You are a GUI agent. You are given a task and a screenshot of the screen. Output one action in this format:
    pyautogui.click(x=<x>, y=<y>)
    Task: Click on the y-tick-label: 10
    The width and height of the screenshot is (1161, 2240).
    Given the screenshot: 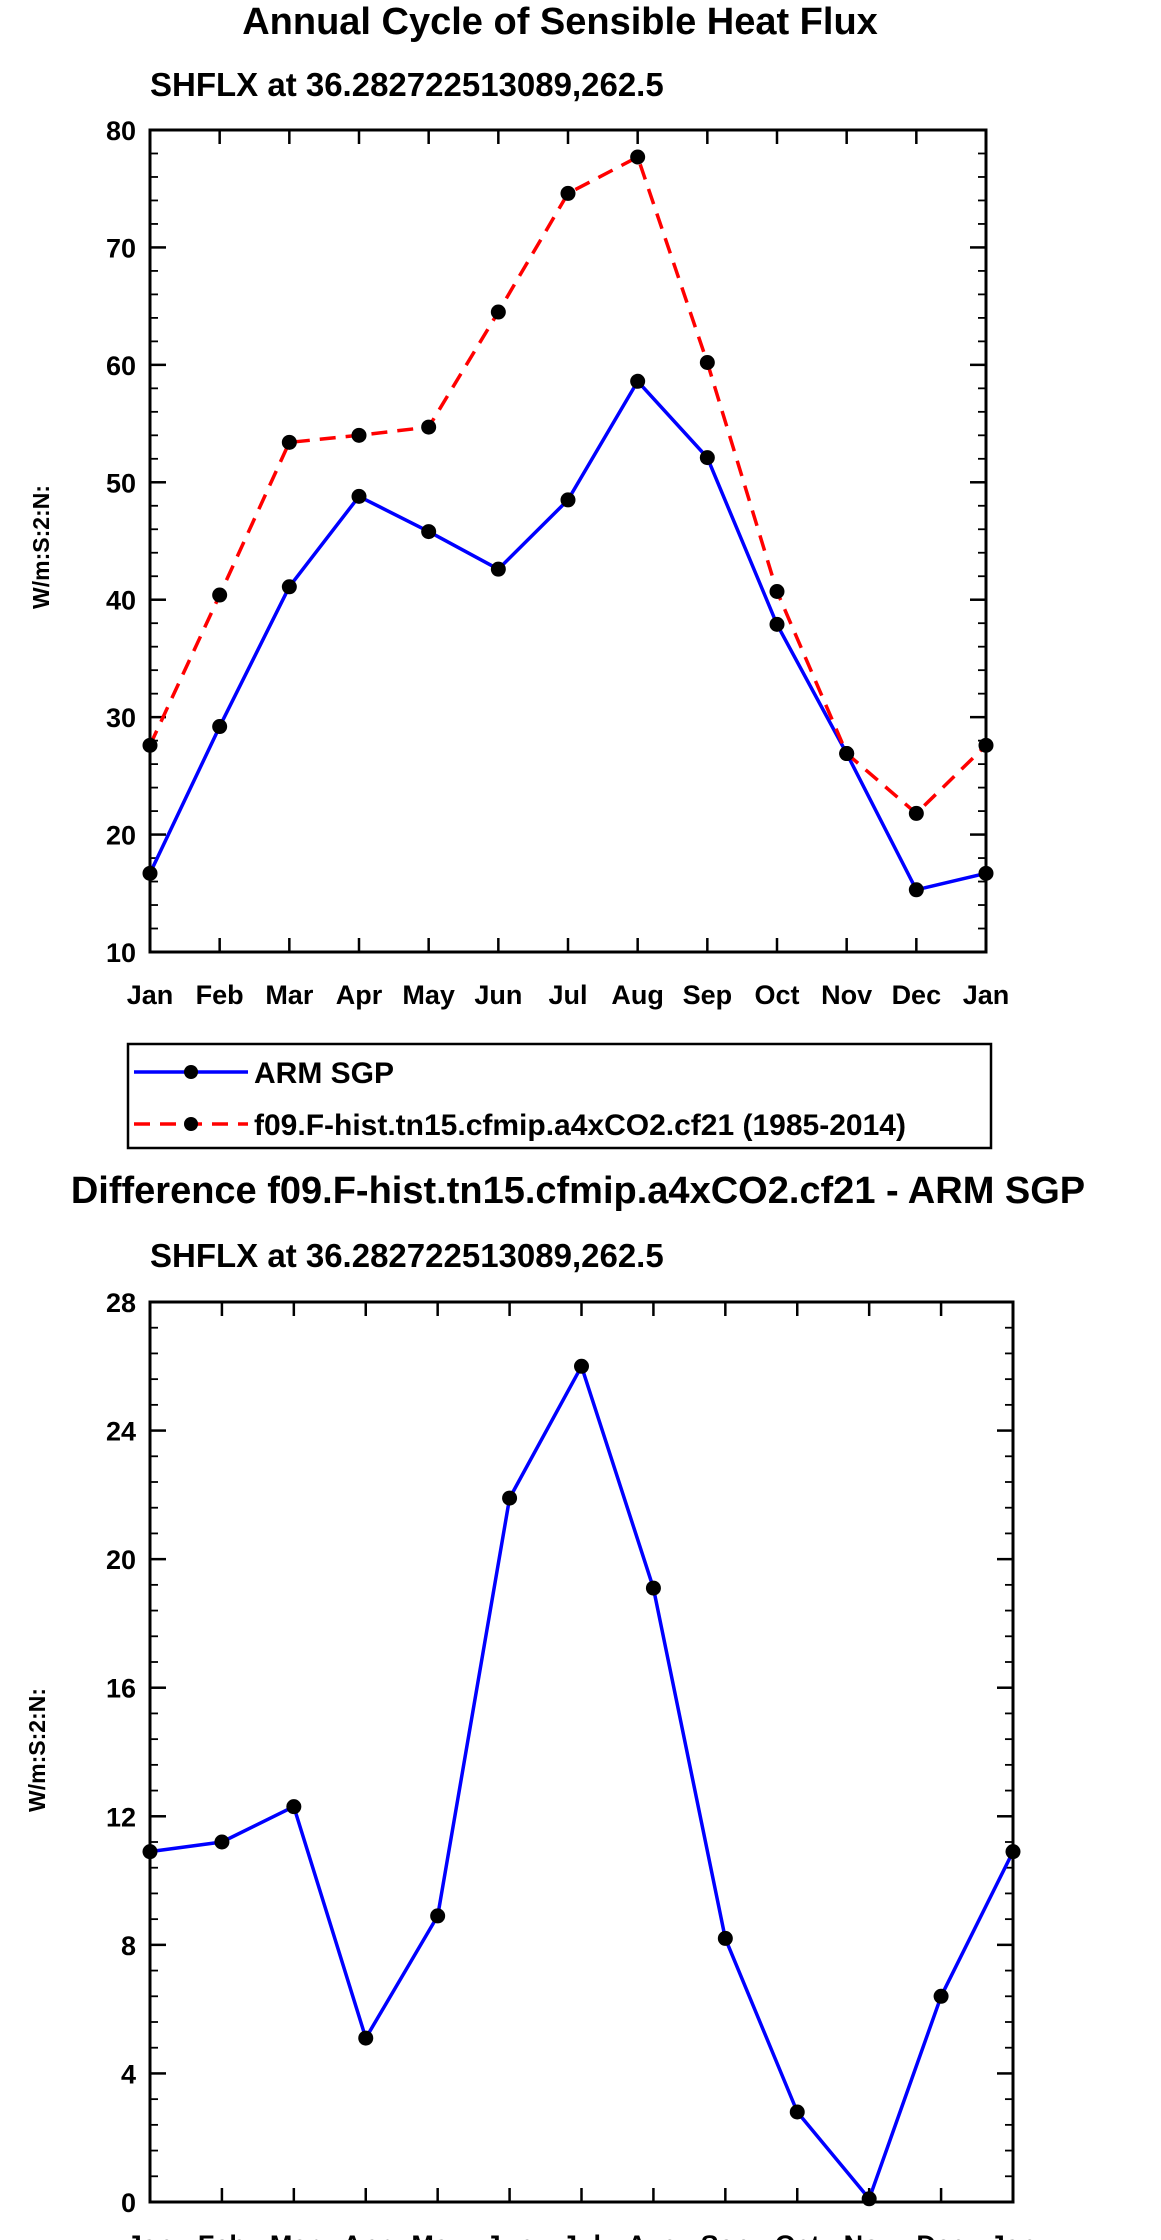 What is the action you would take?
    pyautogui.click(x=121, y=953)
    